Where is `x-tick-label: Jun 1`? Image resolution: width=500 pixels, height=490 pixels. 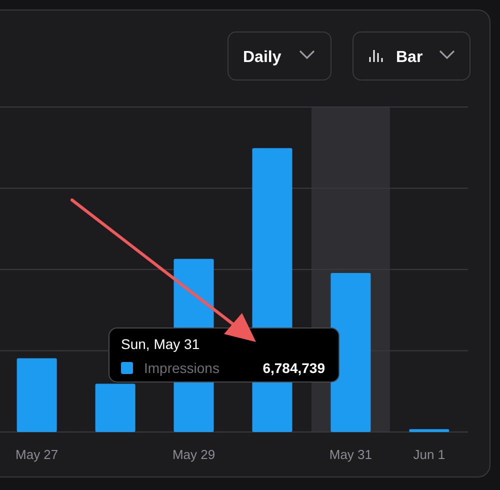
x-tick-label: Jun 1 is located at coordinates (429, 454).